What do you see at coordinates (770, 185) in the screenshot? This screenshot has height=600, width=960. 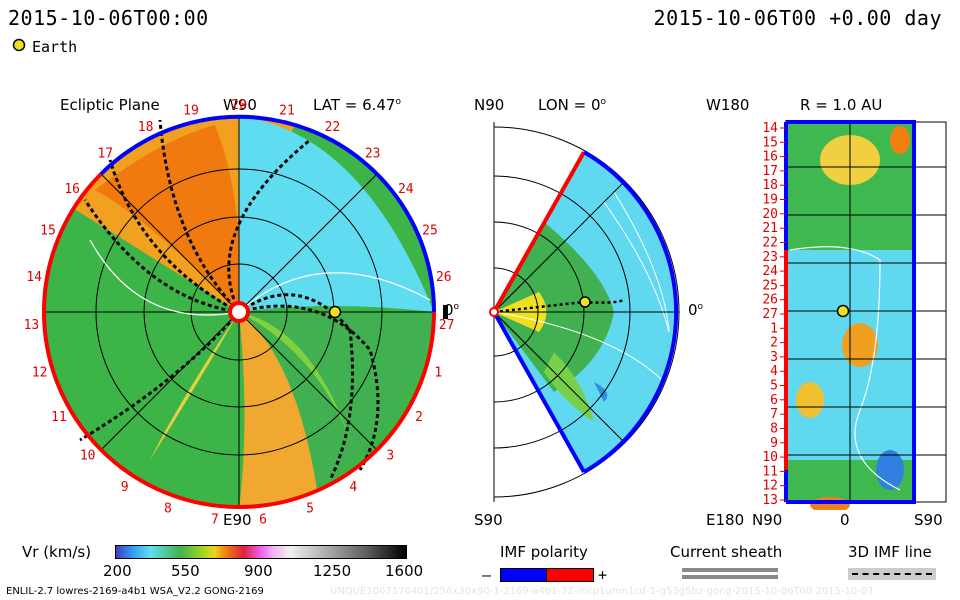 I see `sphere-row-label: 18` at bounding box center [770, 185].